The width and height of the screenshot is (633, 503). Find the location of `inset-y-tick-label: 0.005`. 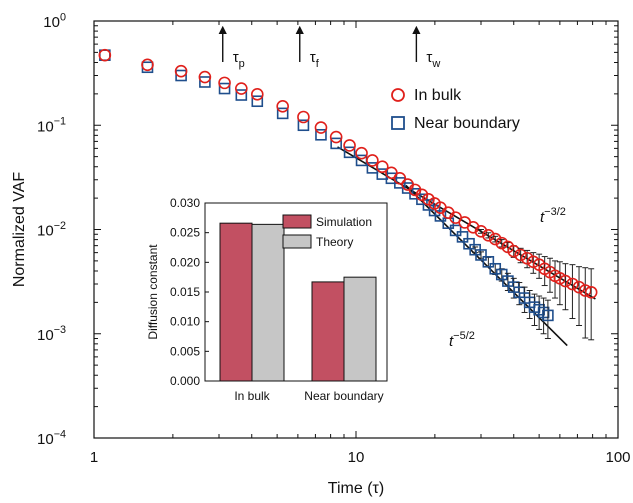

inset-y-tick-label: 0.005 is located at coordinates (185, 351).